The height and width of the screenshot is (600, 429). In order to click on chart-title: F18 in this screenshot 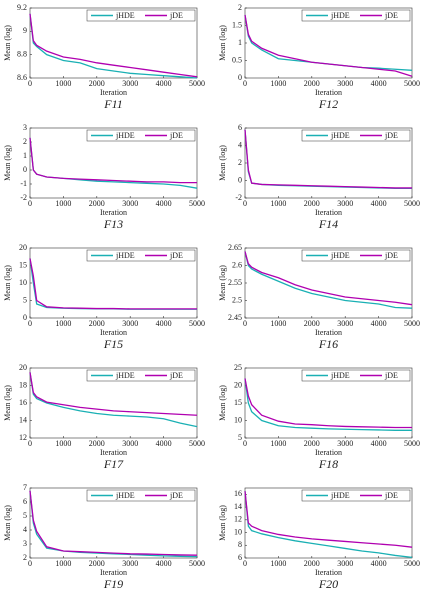, I will do `click(328, 464)`.